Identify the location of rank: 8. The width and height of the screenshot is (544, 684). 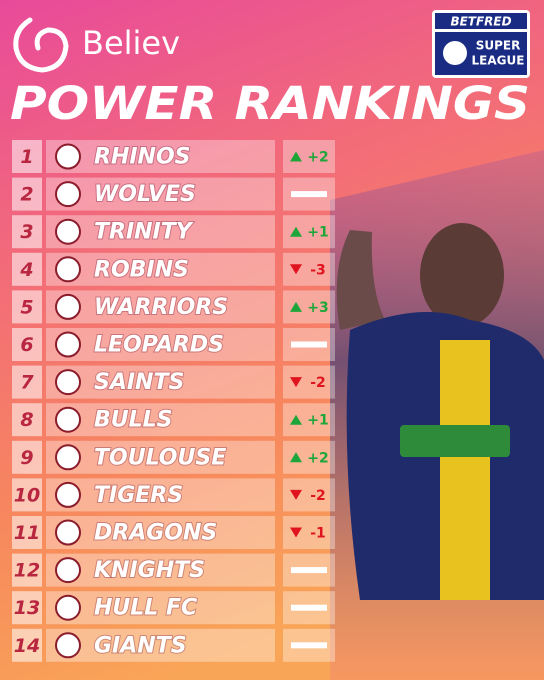
(26, 420).